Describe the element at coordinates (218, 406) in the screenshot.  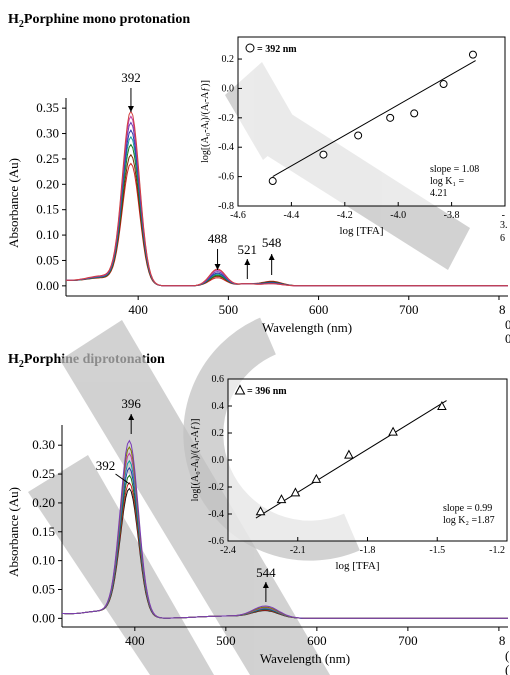
I see `inset-y-tick-label: 0.4` at that location.